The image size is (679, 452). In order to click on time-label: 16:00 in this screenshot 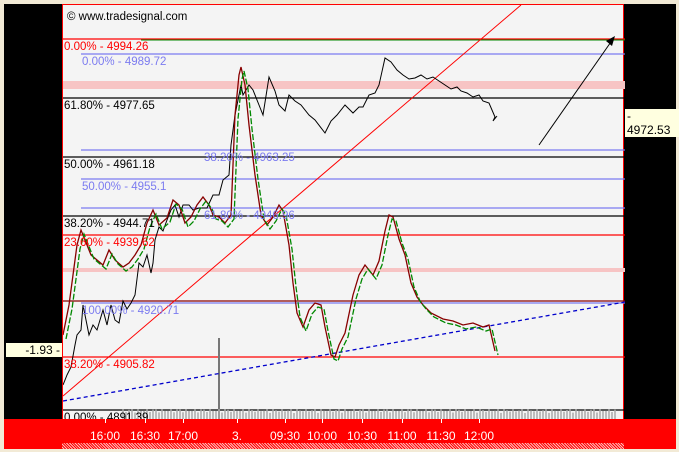, I will do `click(105, 436)`.